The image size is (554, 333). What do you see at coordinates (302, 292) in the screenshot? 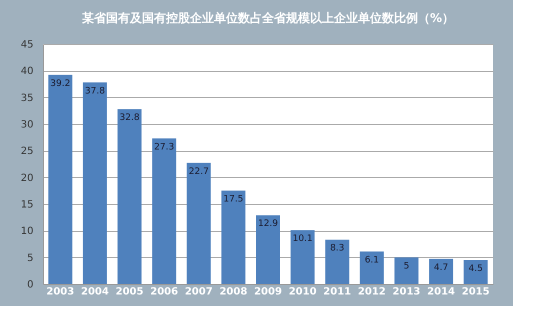
I see `x-tick-label: 2010` at bounding box center [302, 292].